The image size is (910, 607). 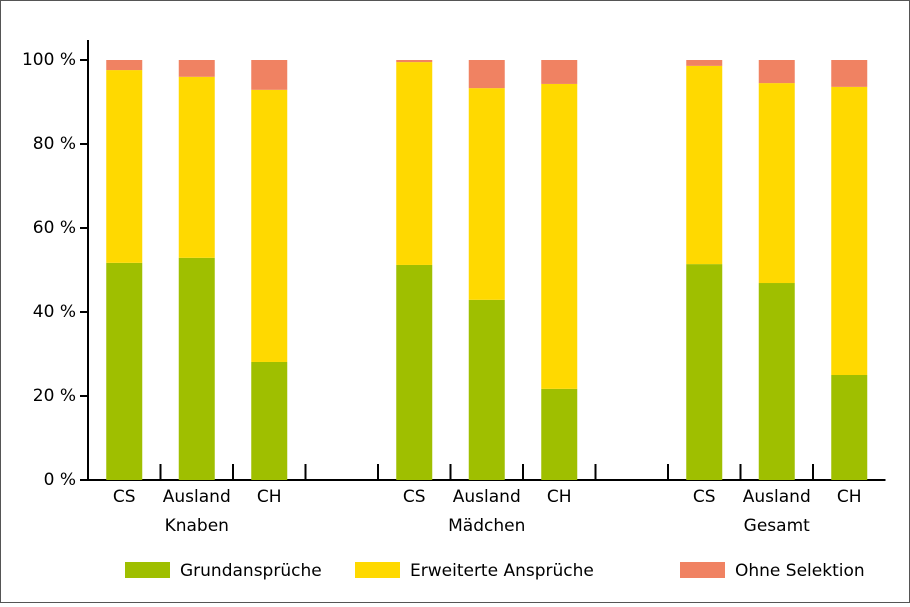 I want to click on group-label: Gesamt, so click(x=777, y=526).